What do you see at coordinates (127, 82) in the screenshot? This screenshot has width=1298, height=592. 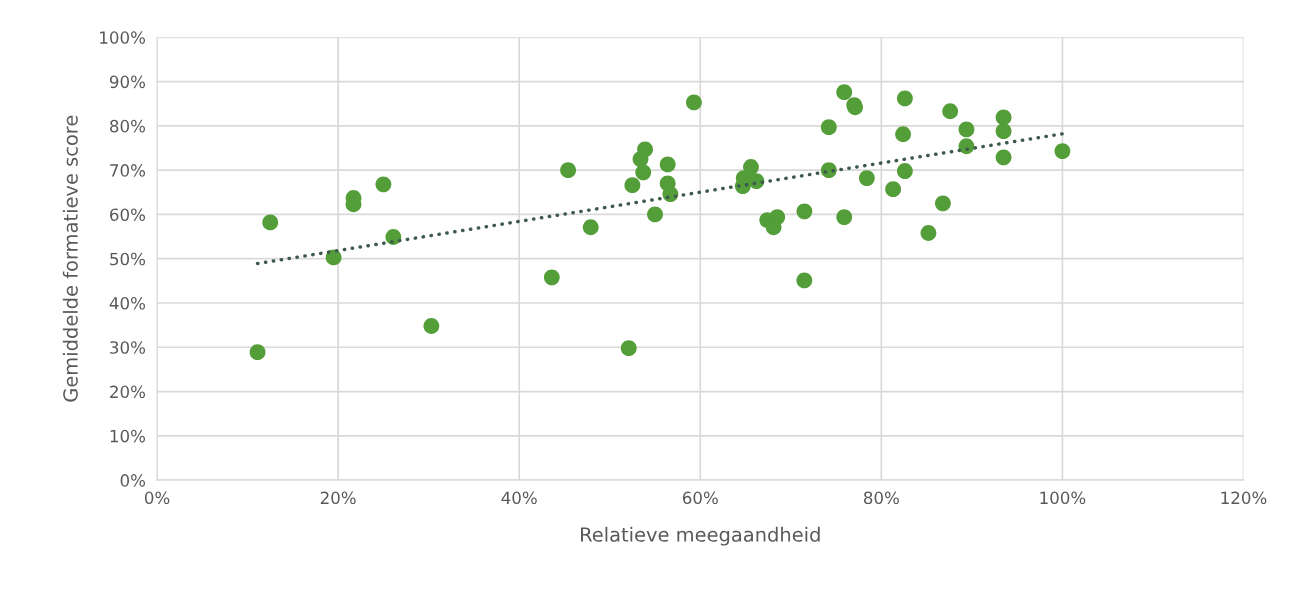 I see `y-tick-label: 90%` at bounding box center [127, 82].